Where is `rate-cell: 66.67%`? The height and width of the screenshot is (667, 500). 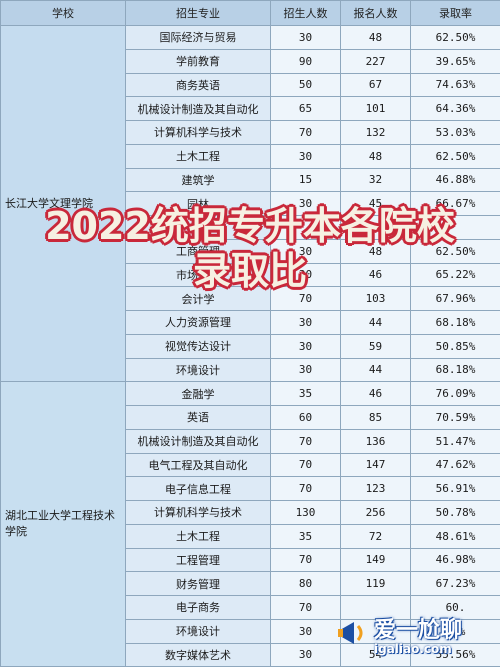
rate-cell: 66.67% is located at coordinates (455, 204).